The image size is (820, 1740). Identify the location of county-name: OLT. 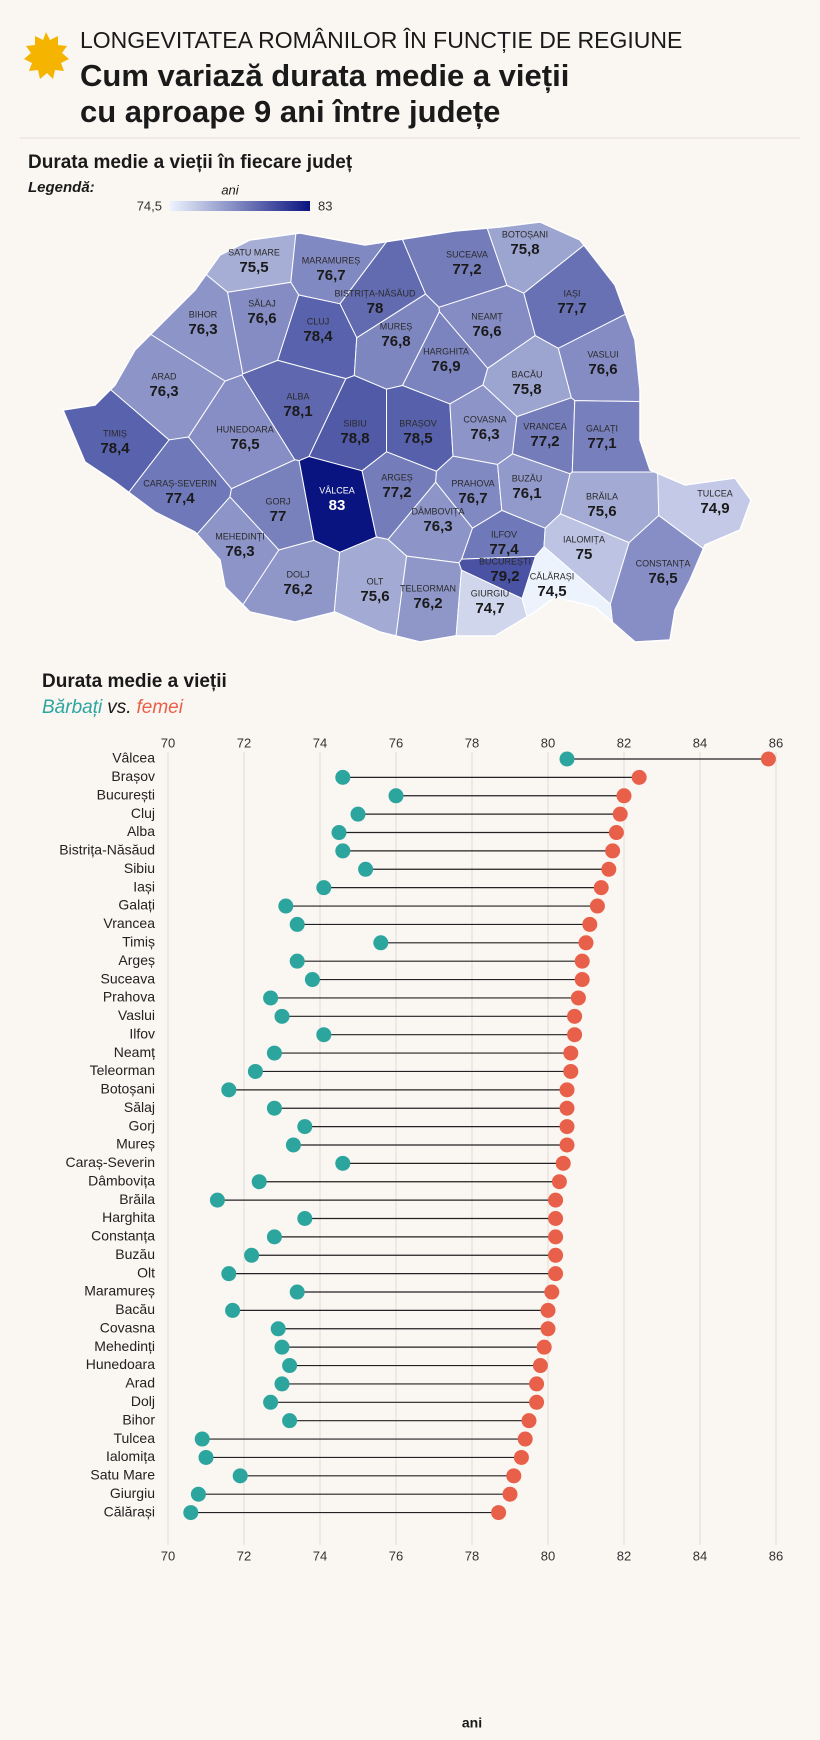
(375, 581).